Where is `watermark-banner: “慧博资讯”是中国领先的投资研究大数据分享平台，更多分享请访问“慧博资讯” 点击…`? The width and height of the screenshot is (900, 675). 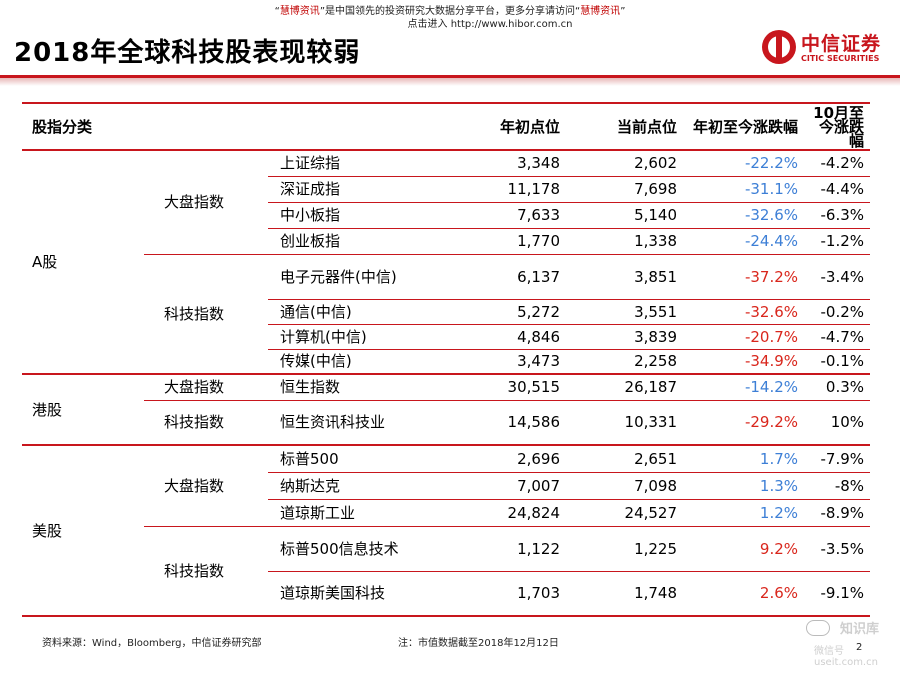 watermark-banner: “慧博资讯”是中国领先的投资研究大数据分享平台，更多分享请访问“慧博资讯” 点击… is located at coordinates (450, 18).